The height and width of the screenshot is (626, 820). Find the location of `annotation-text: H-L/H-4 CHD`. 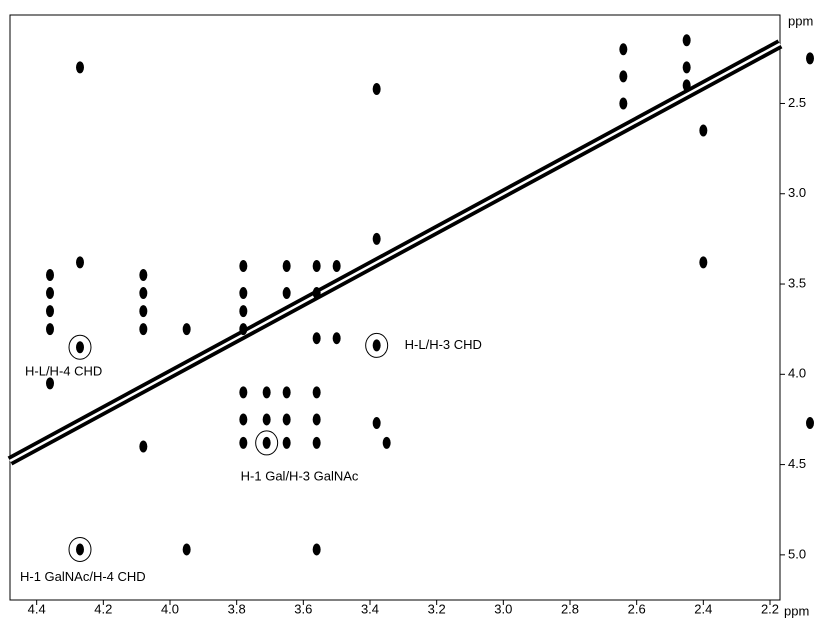

annotation-text: H-L/H-4 CHD is located at coordinates (63, 371).